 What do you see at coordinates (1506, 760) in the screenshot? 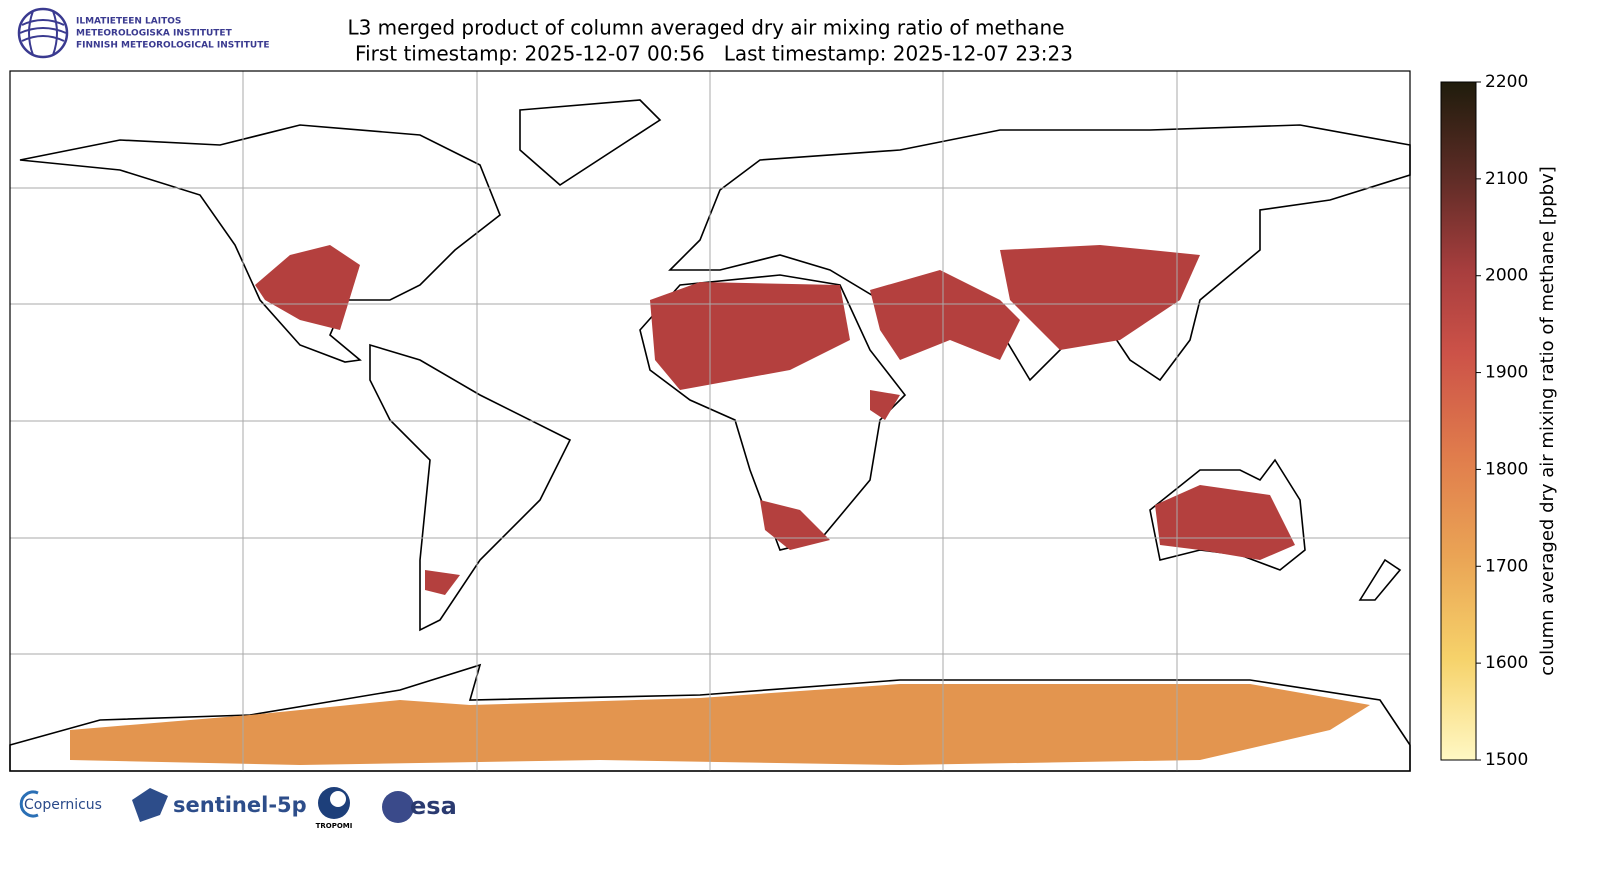
I see `colorbar-tick-label: 1500` at bounding box center [1506, 760].